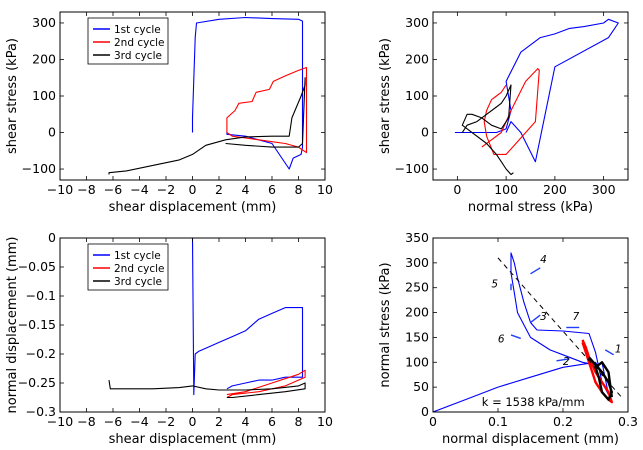 This screenshot has height=450, width=643. Describe the element at coordinates (417, 336) in the screenshot. I see `y-tick-label: 150` at that location.